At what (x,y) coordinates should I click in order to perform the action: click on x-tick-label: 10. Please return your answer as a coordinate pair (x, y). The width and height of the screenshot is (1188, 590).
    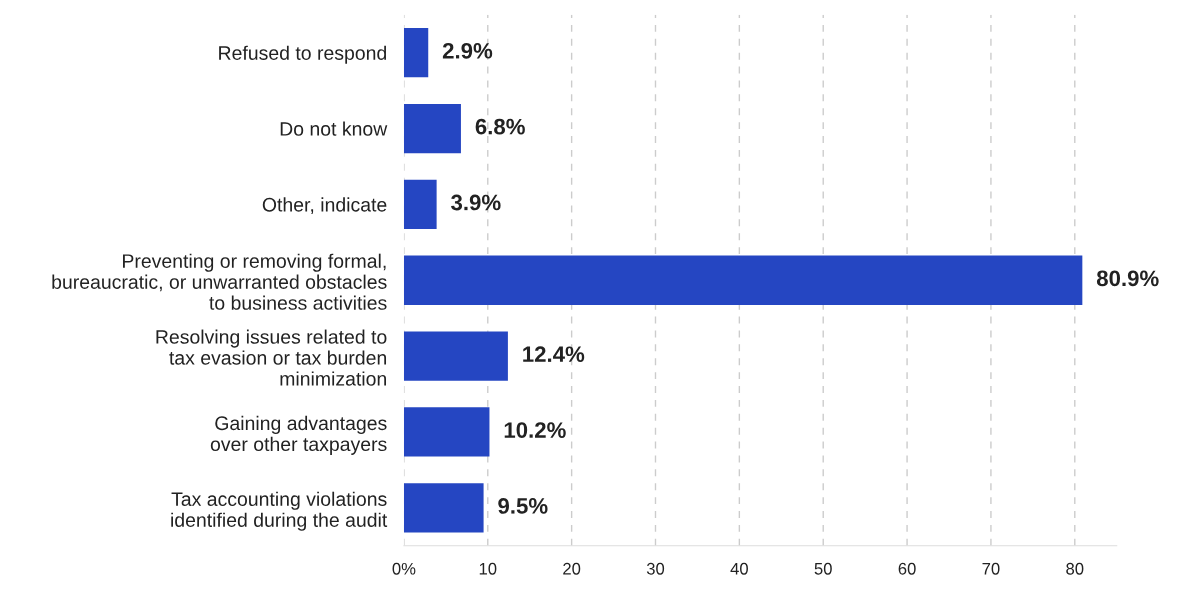
    Looking at the image, I should click on (488, 568).